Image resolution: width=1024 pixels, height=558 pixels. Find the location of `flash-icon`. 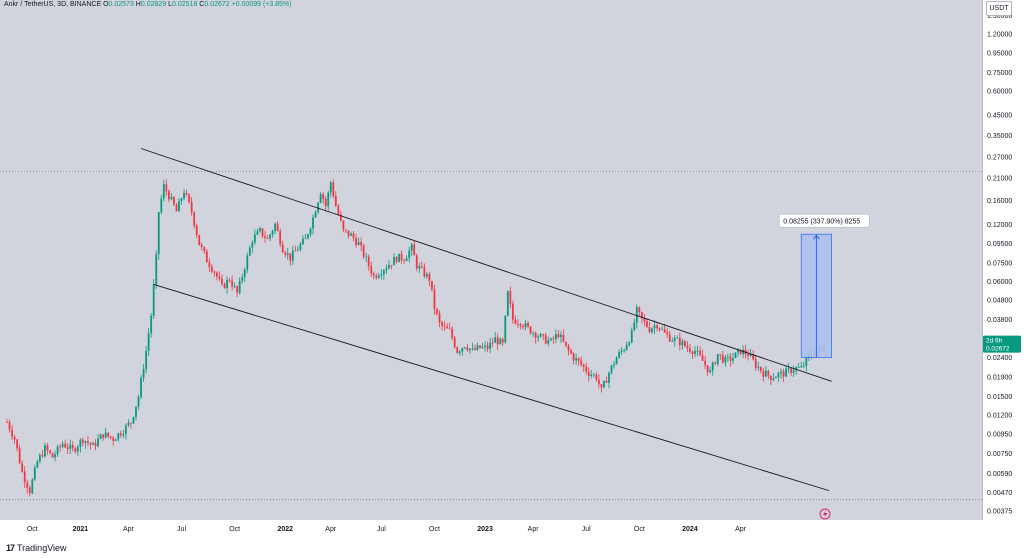

flash-icon is located at coordinates (825, 514).